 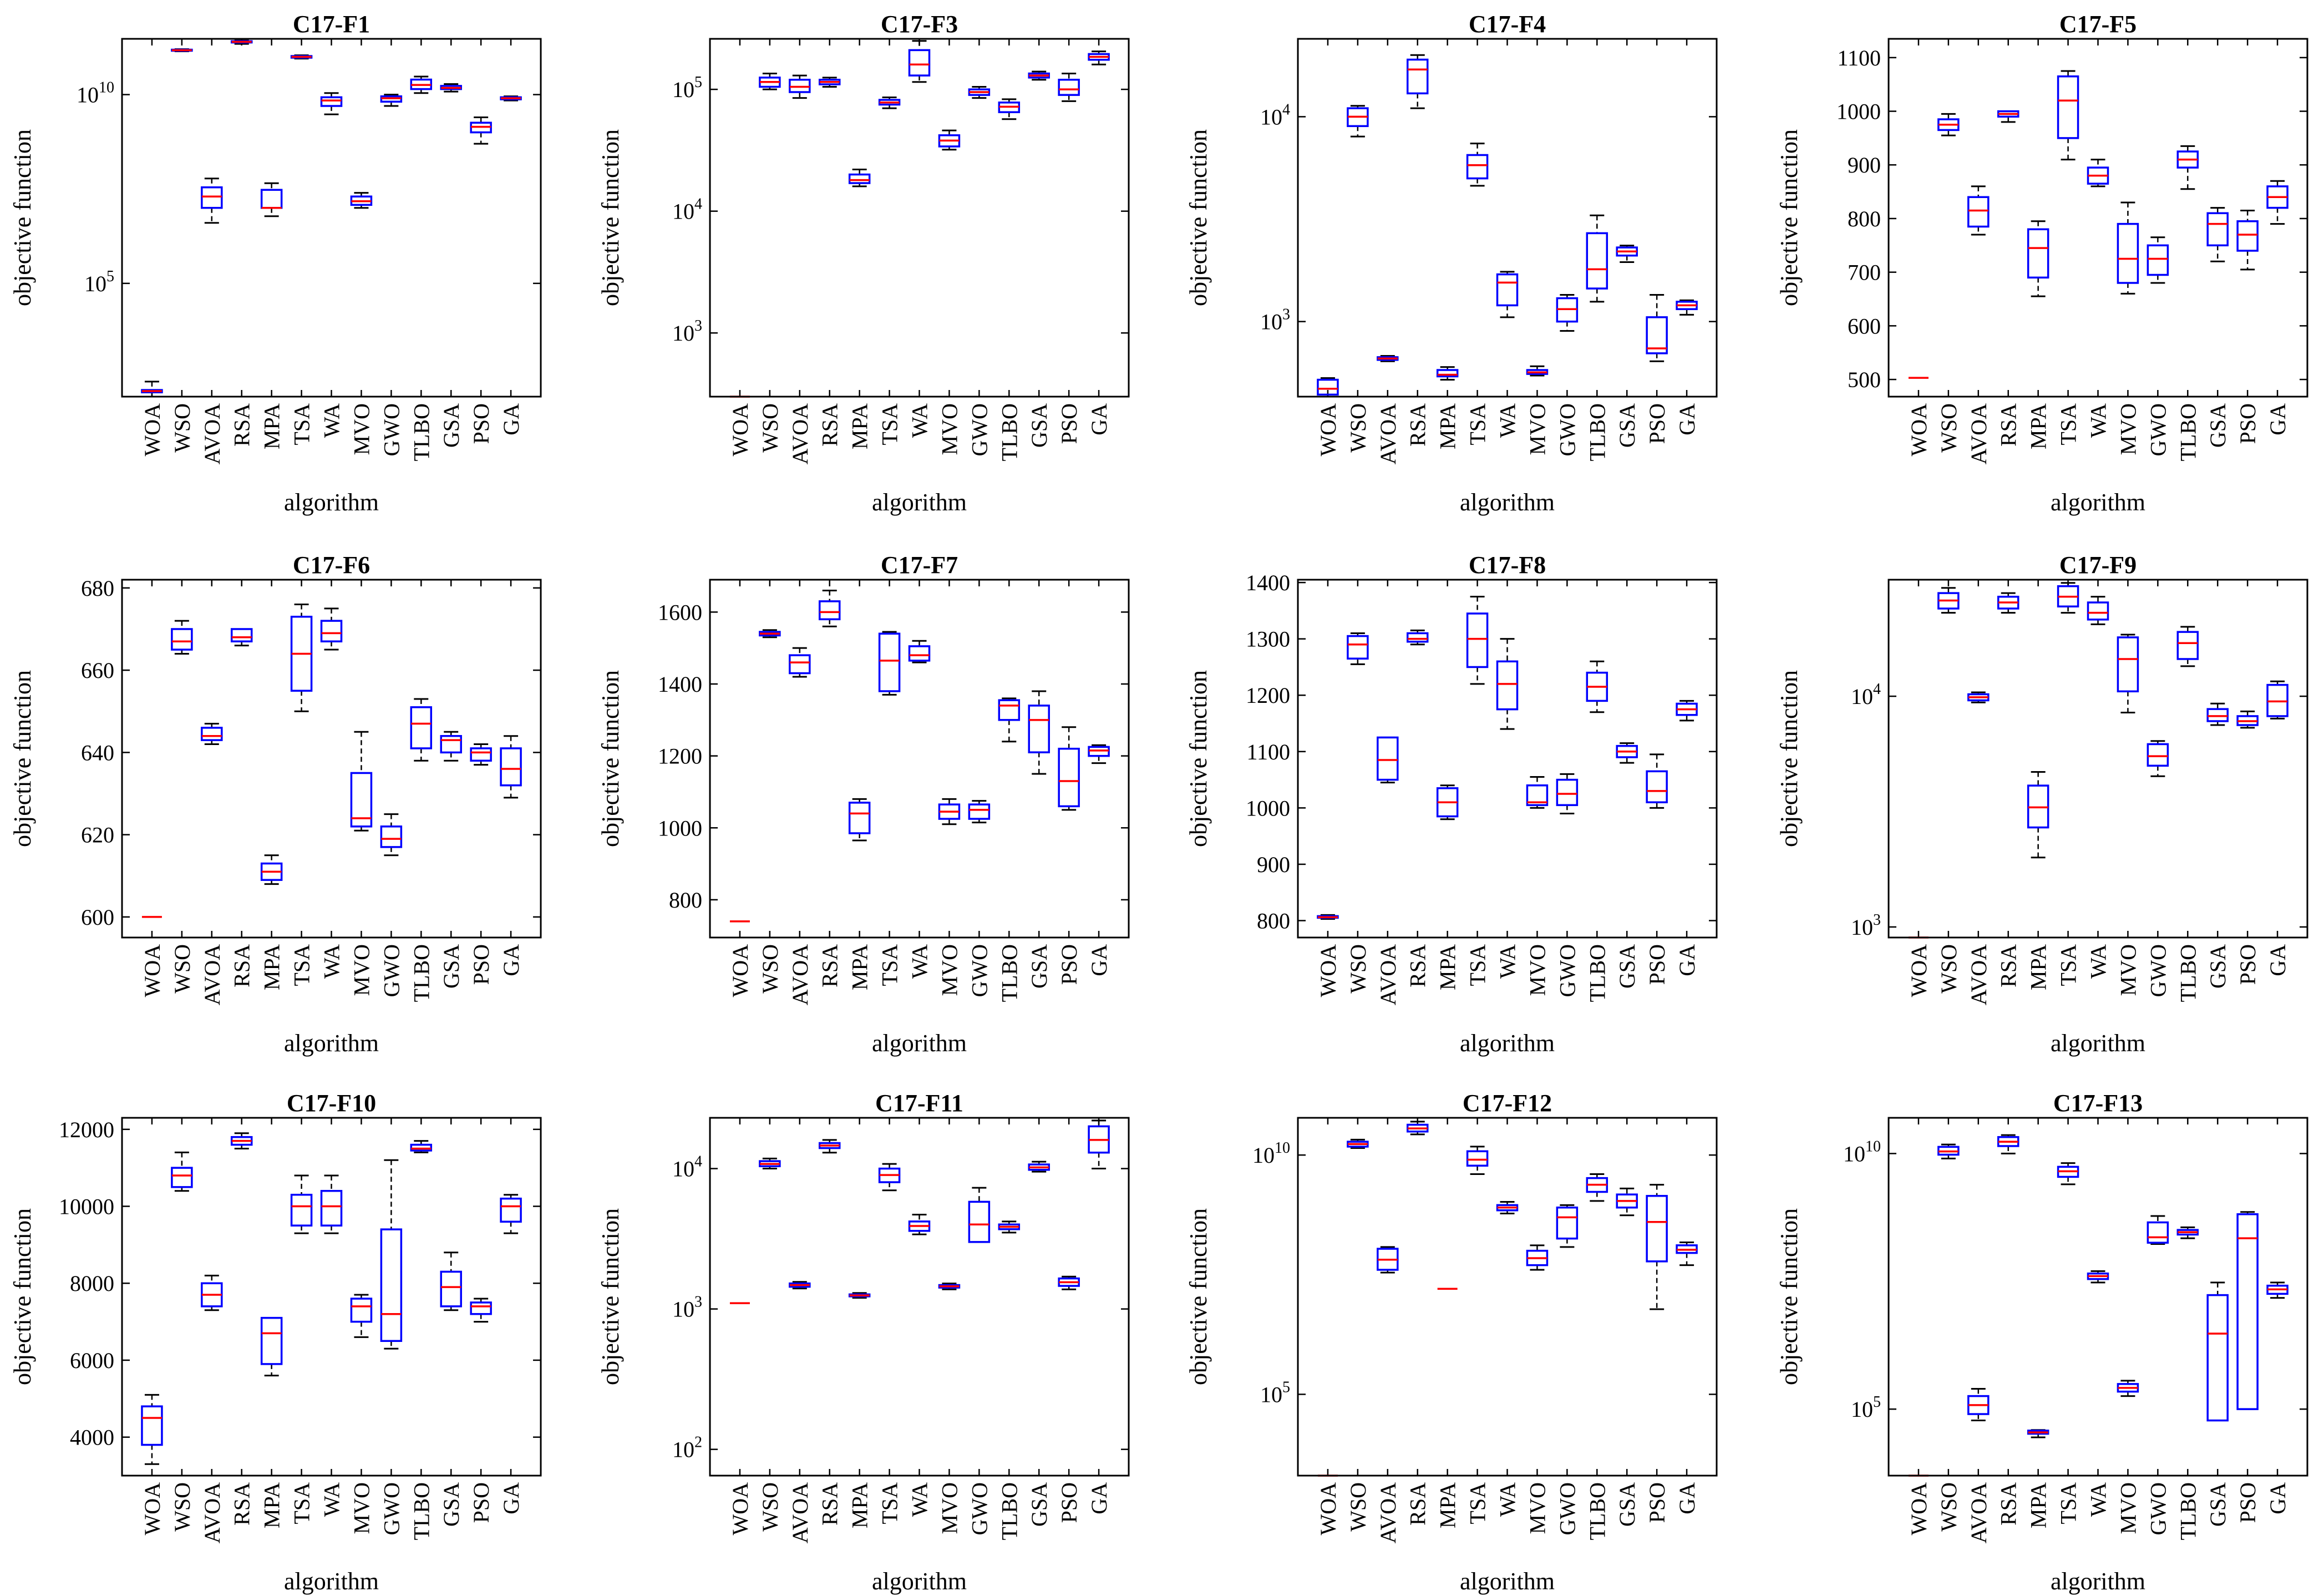 What do you see at coordinates (687, 210) in the screenshot?
I see `y-tick-label: 104` at bounding box center [687, 210].